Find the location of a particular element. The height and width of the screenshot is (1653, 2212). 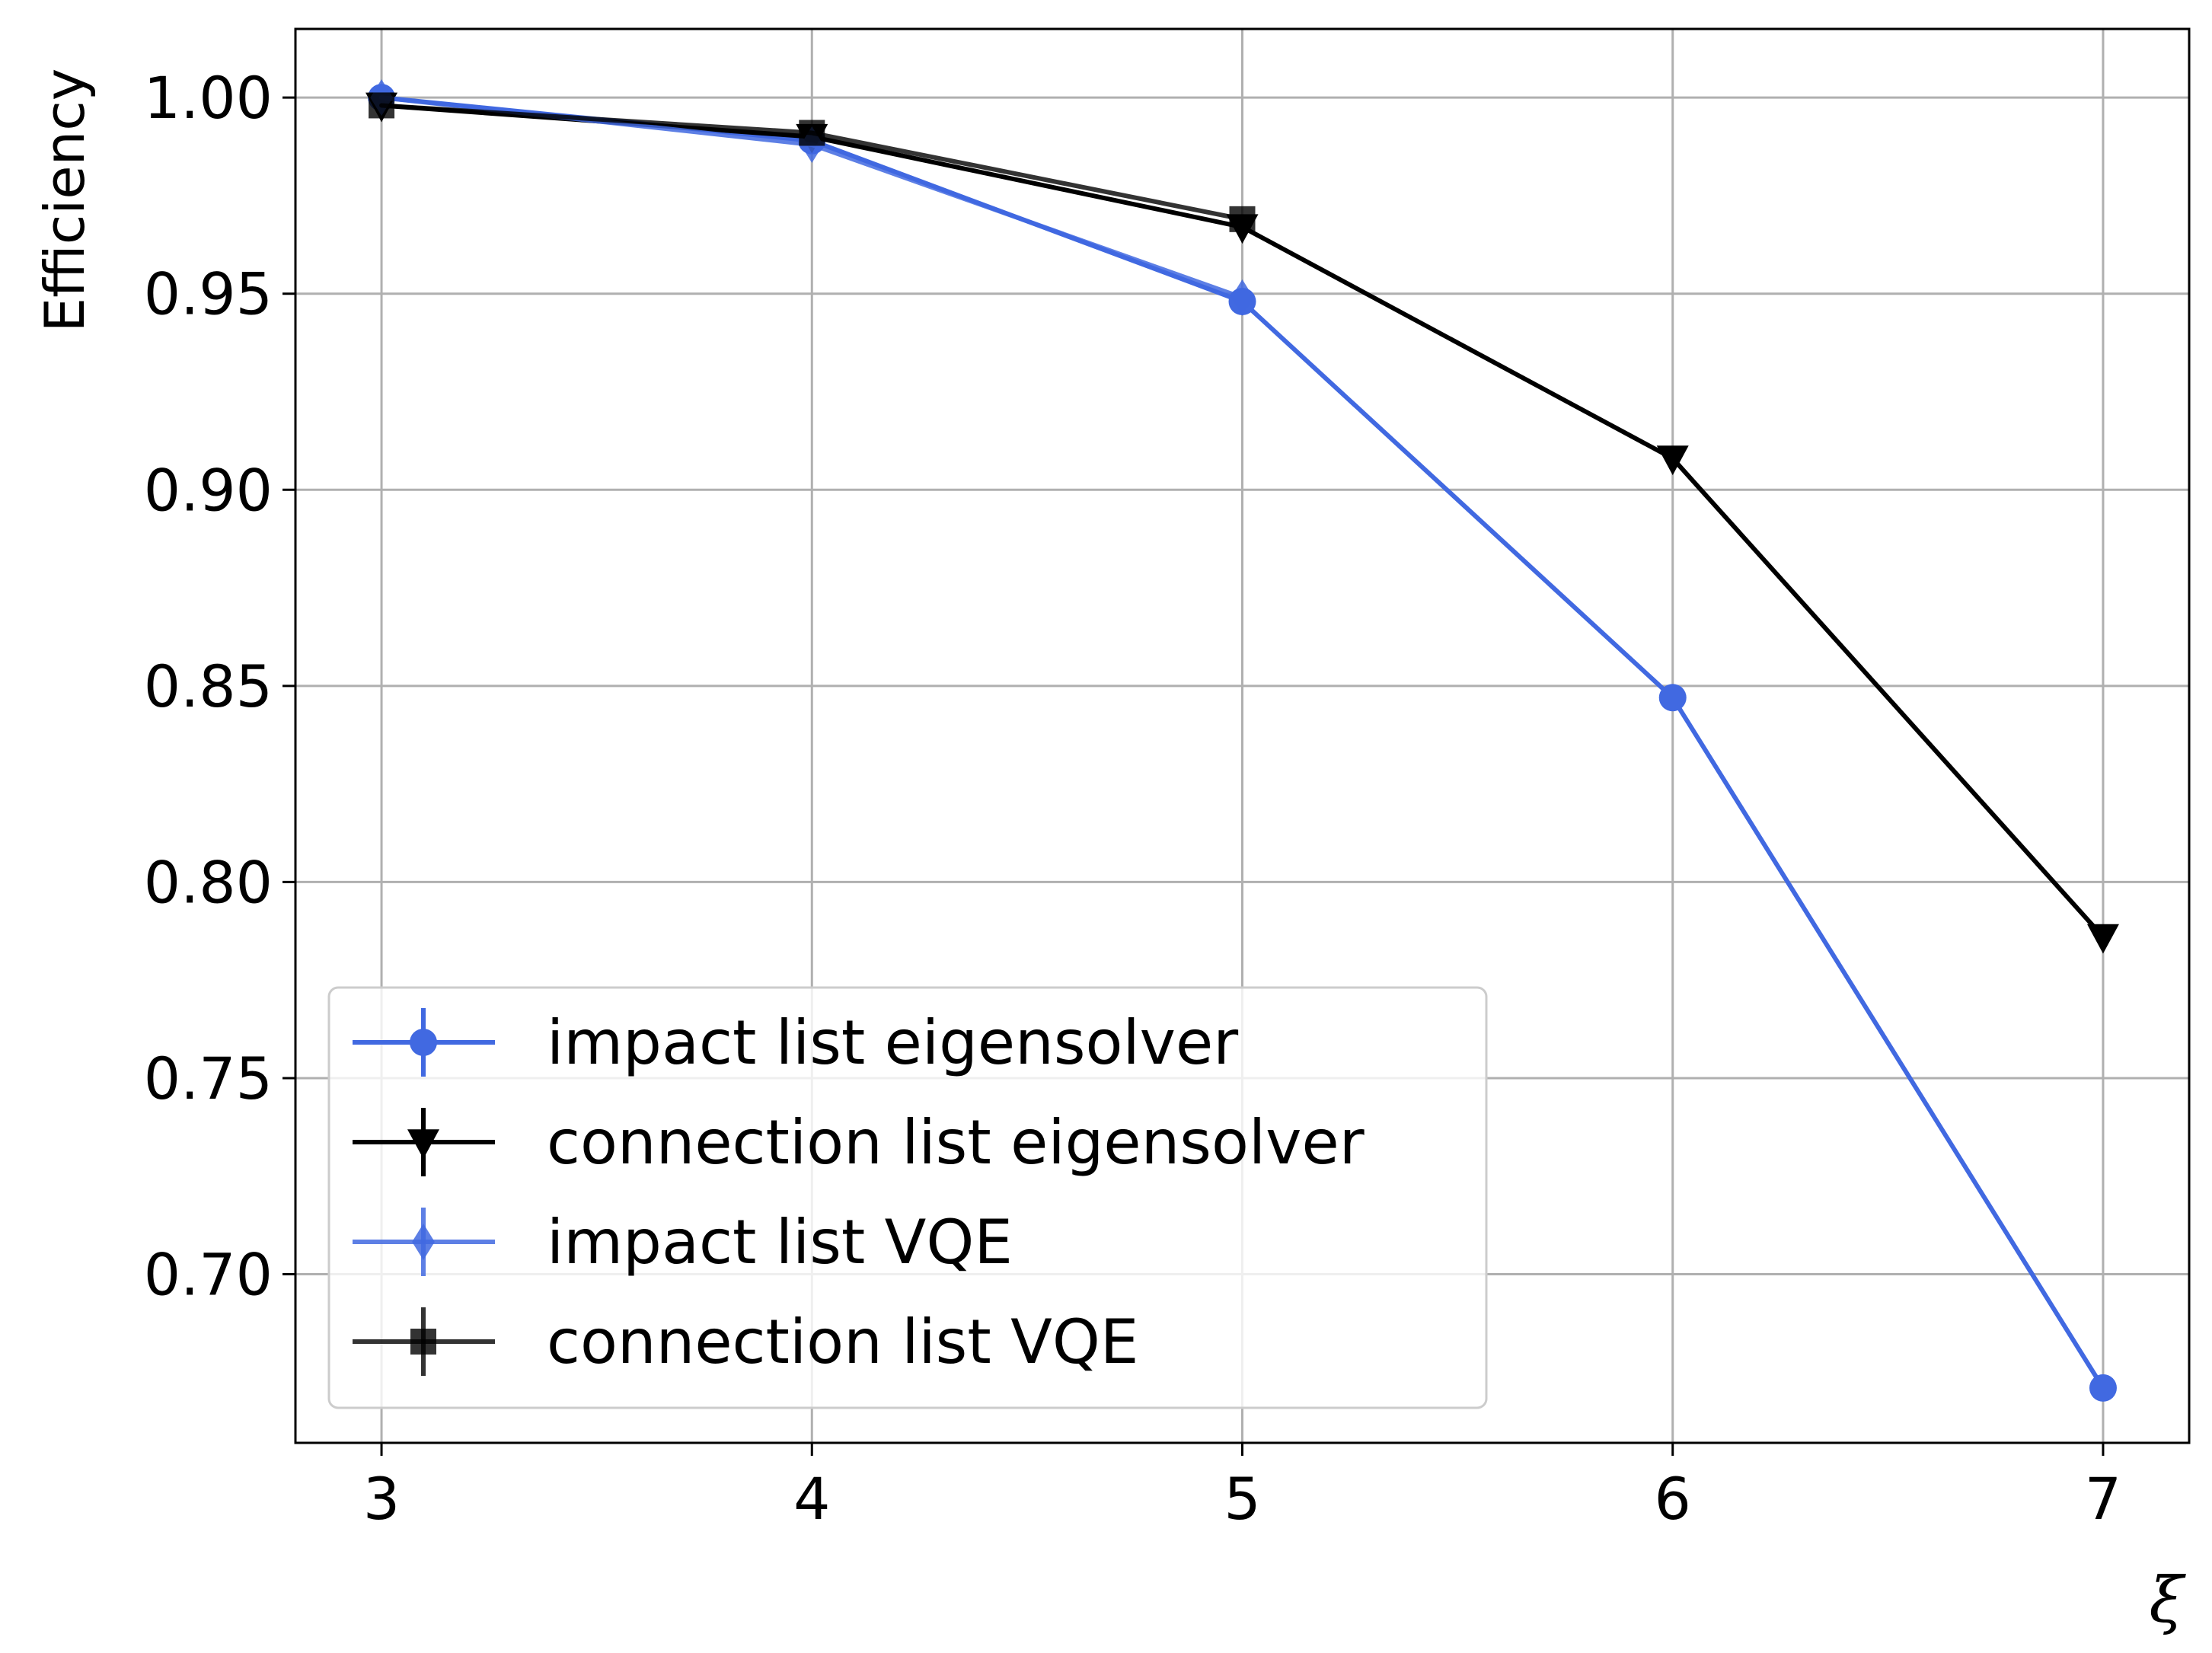

legend-item: impact list VQE is located at coordinates (683, 1242).